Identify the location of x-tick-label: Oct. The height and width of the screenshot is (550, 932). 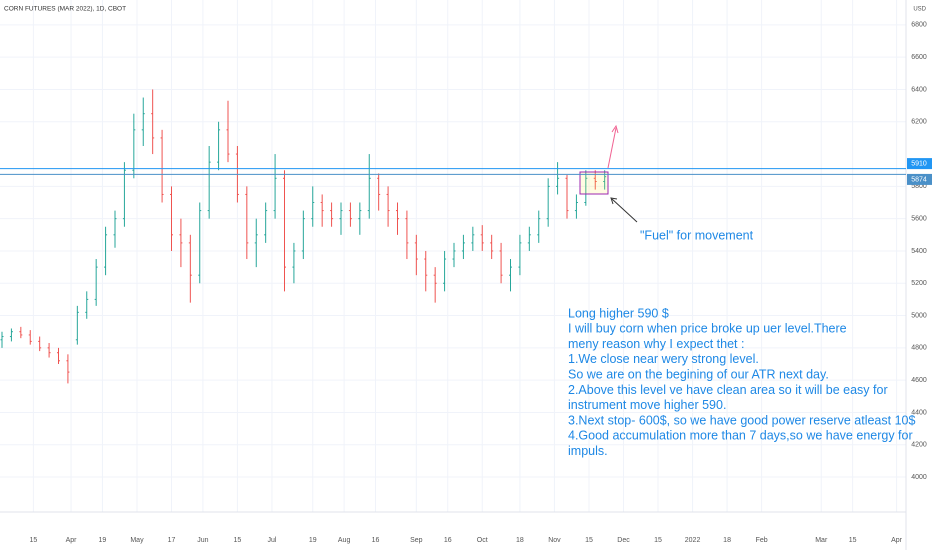
(482, 540).